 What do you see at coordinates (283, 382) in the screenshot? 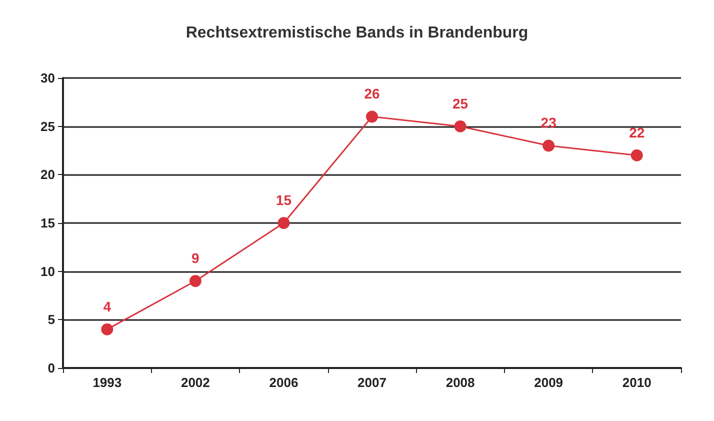
I see `x-tick-label: 2006` at bounding box center [283, 382].